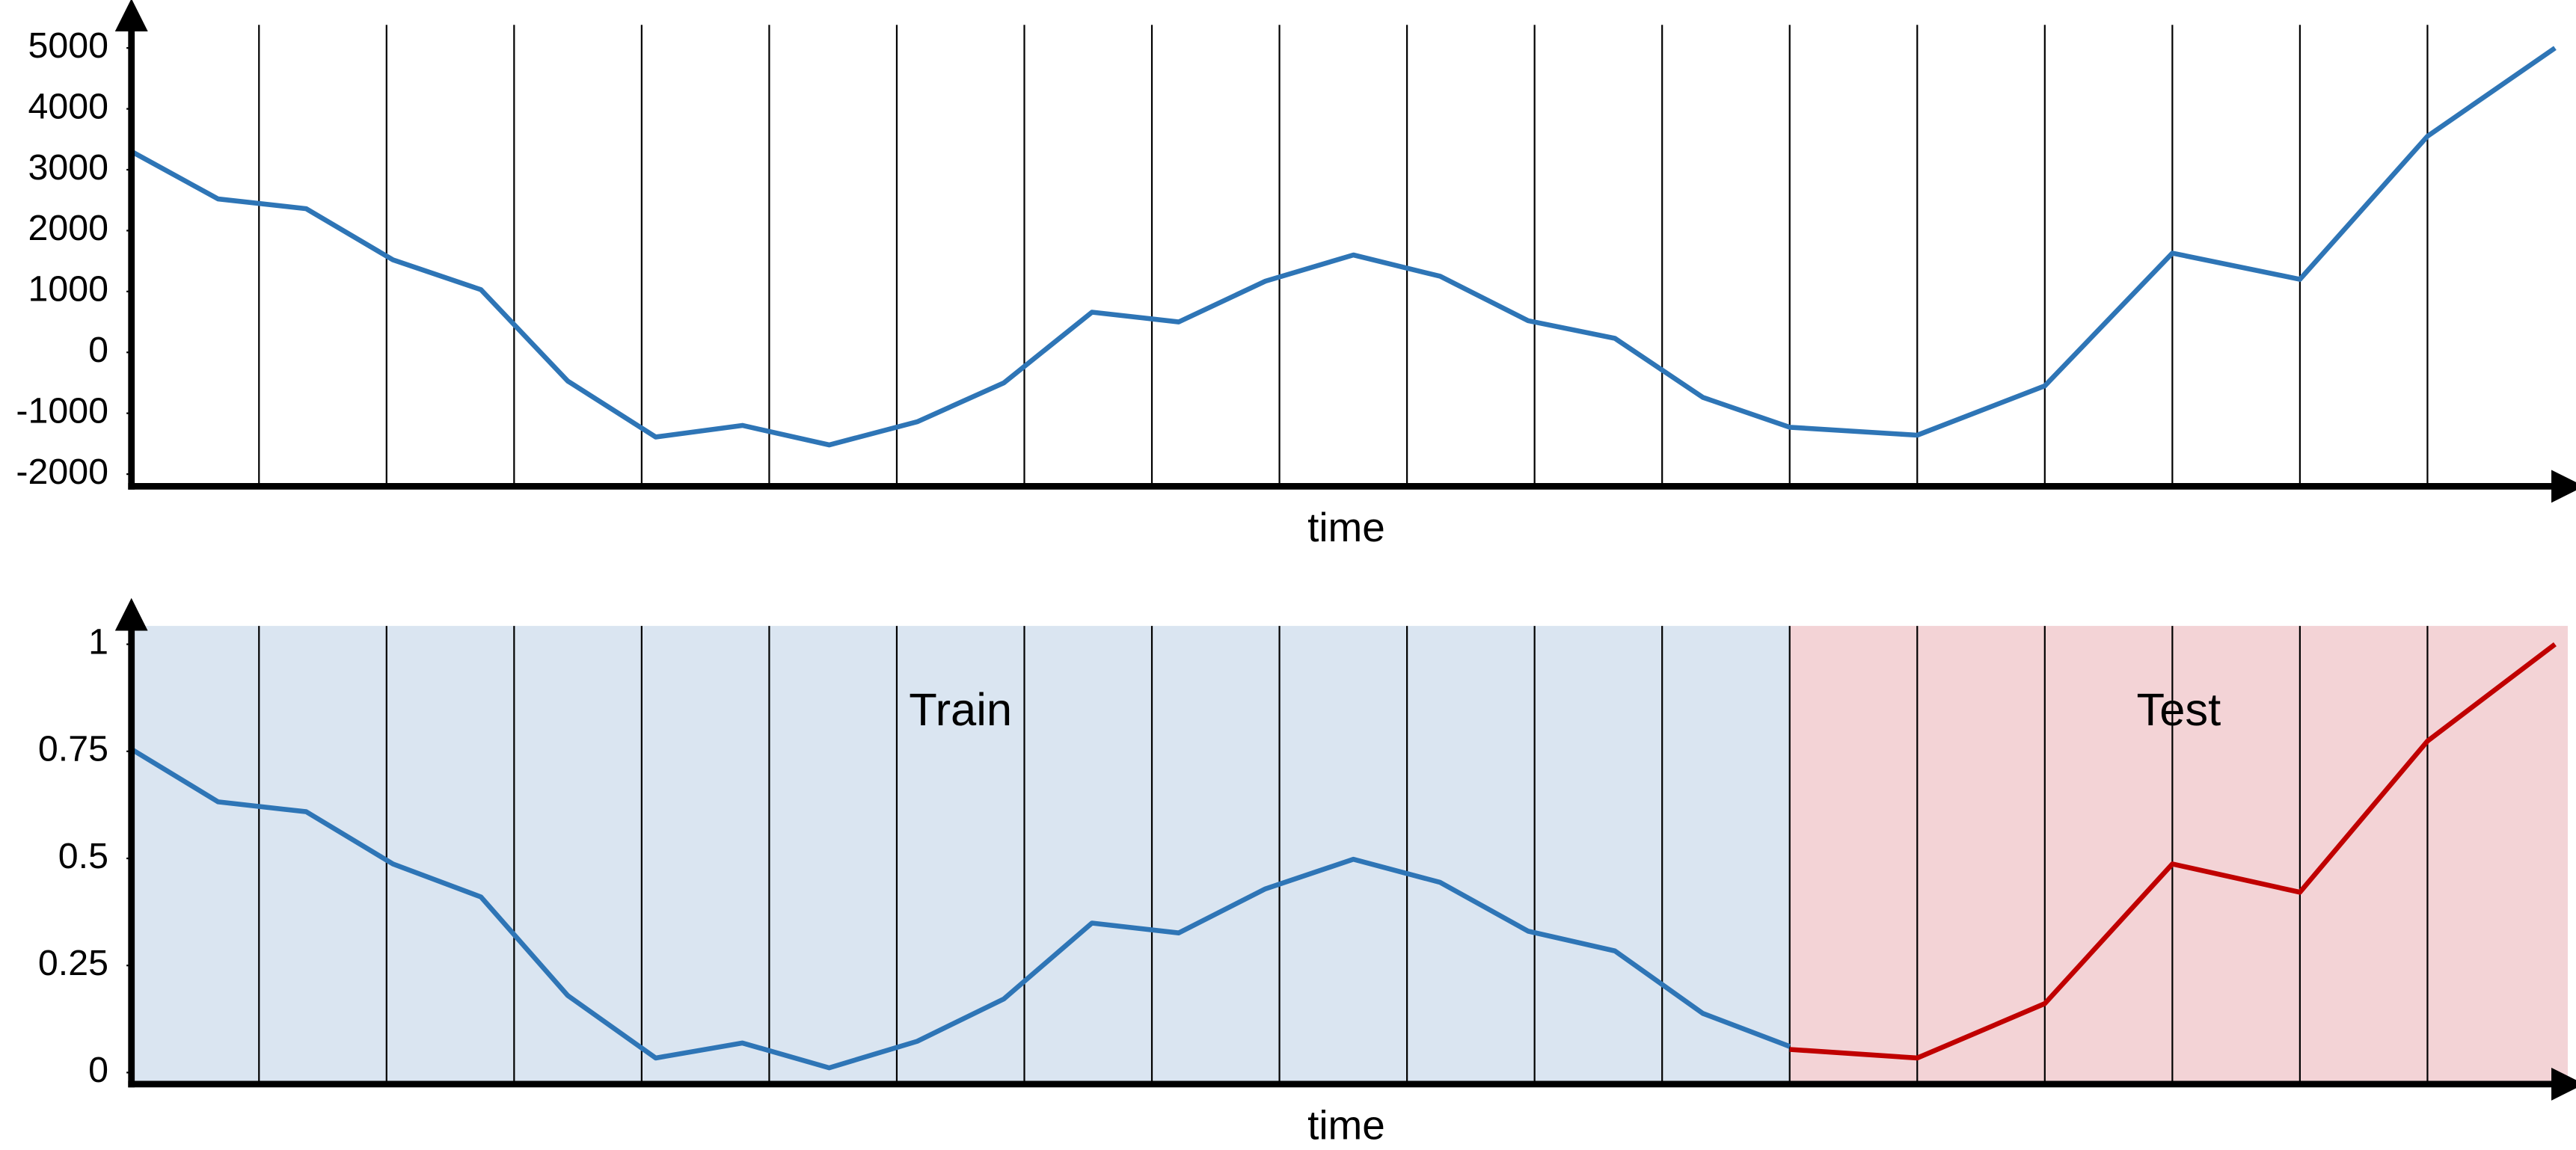  What do you see at coordinates (83, 856) in the screenshot?
I see `y-tick-label: 0.5` at bounding box center [83, 856].